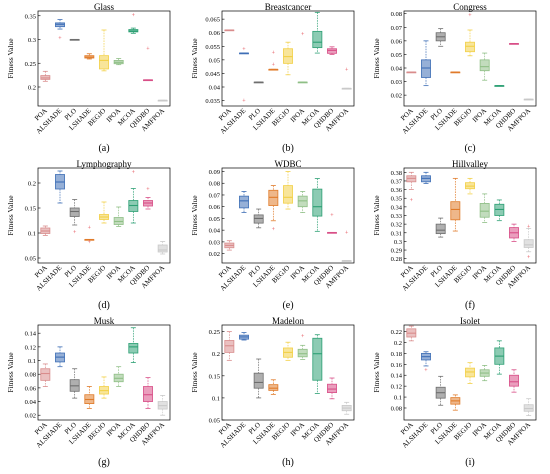  What do you see at coordinates (287, 305) in the screenshot?
I see `panel-label: (e)` at bounding box center [287, 305].